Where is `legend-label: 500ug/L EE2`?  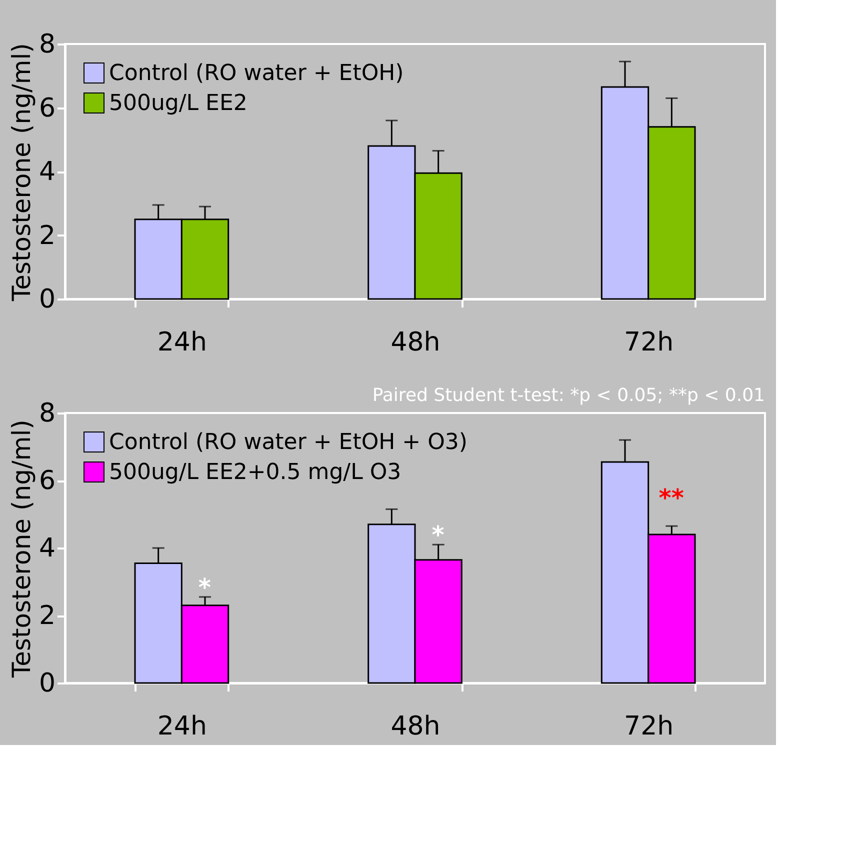
legend-label: 500ug/L EE2 is located at coordinates (178, 103).